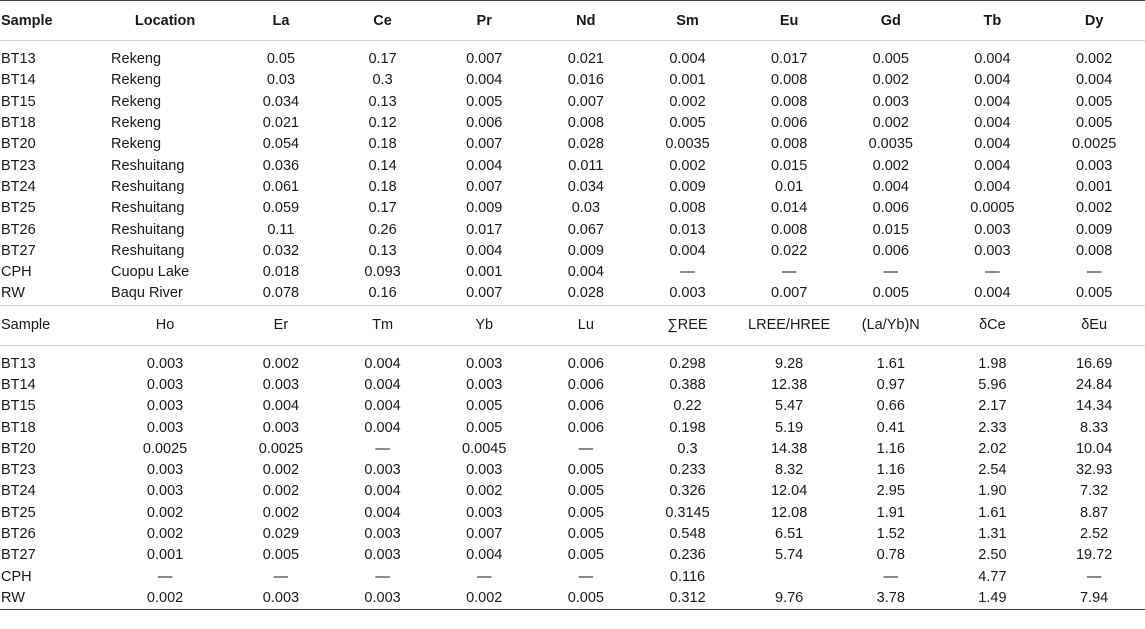 This screenshot has width=1145, height=629. I want to click on value-cell: 0.66, so click(890, 406).